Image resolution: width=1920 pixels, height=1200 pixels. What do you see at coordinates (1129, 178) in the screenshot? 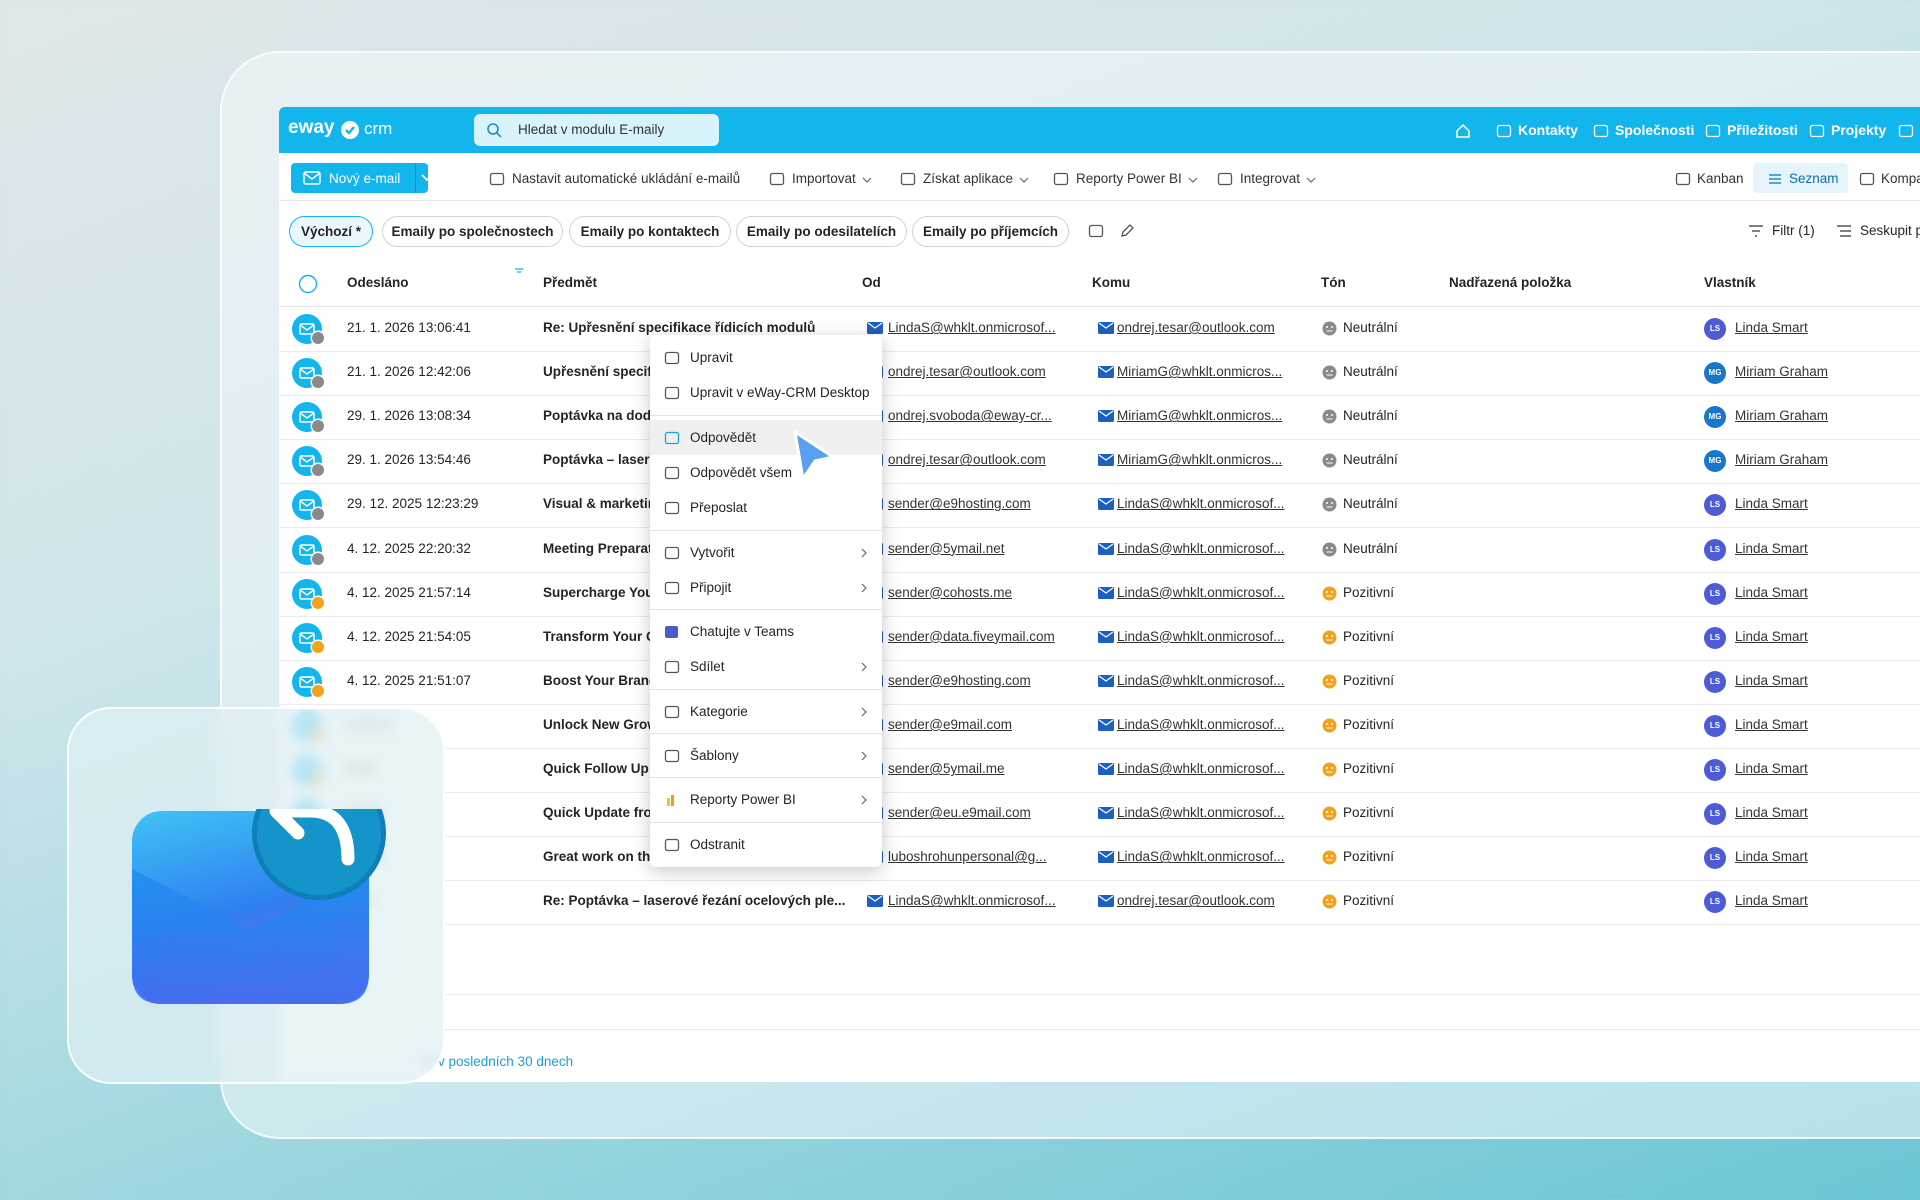
I see `toolbar-action: Reporty Power BI` at bounding box center [1129, 178].